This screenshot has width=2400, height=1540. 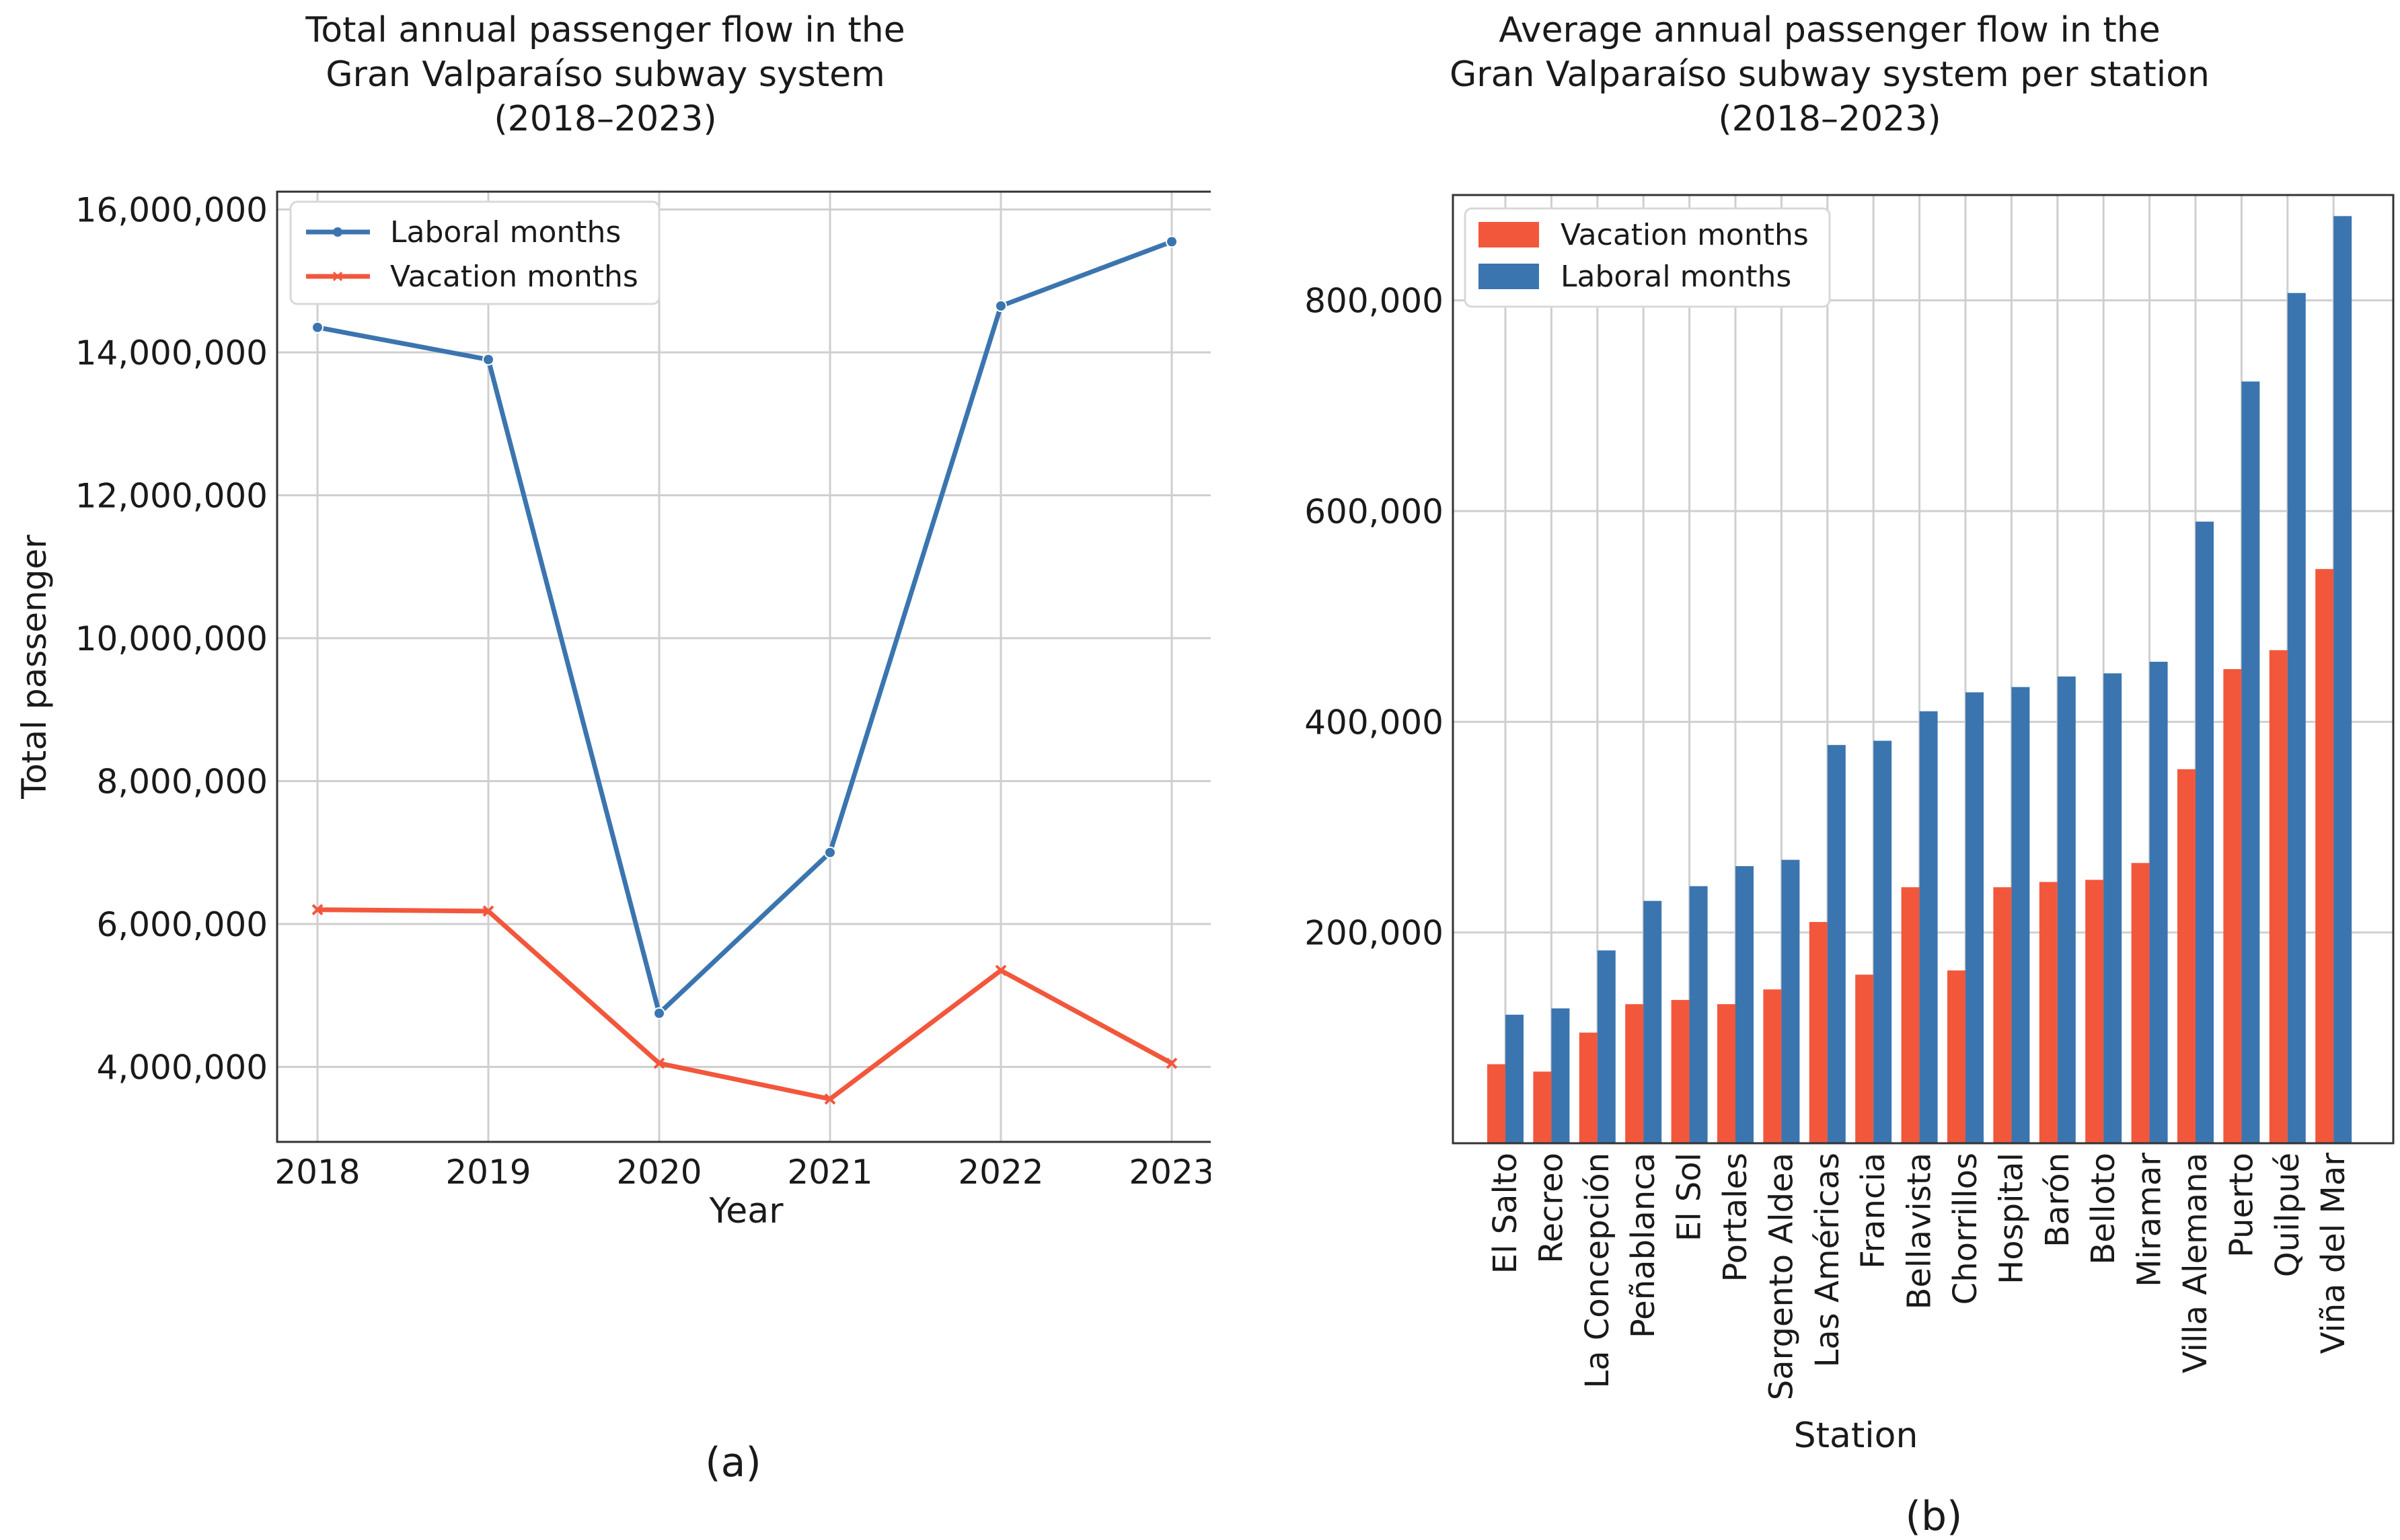 I want to click on y-tick-label: 14,000,000, so click(x=171, y=354).